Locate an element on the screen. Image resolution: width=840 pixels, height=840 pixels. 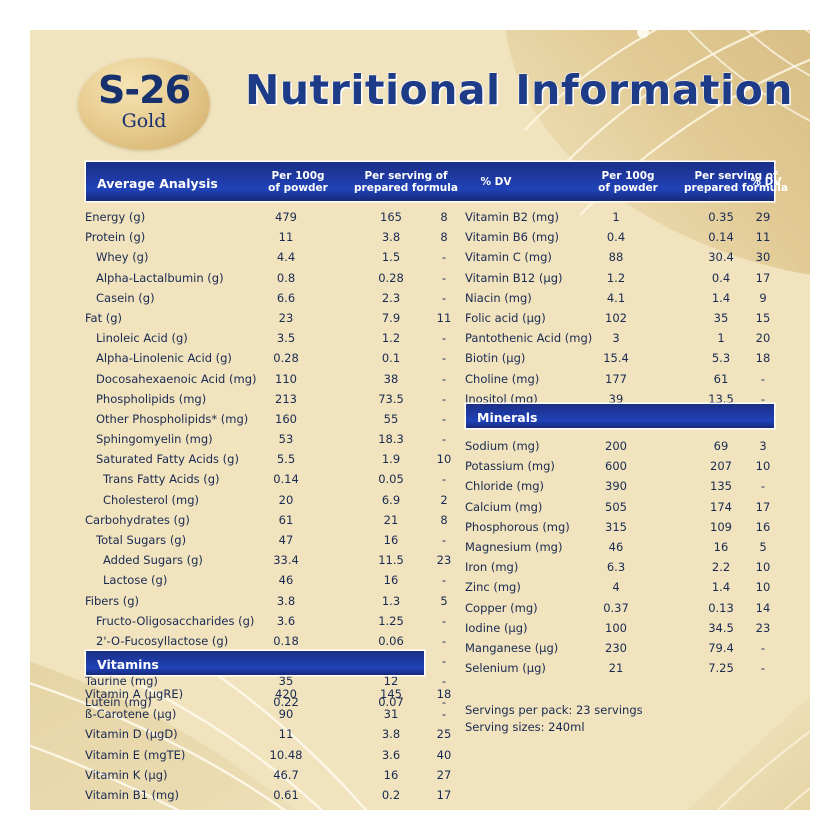
nutrient-name: Casein (g) is located at coordinates (125, 297).